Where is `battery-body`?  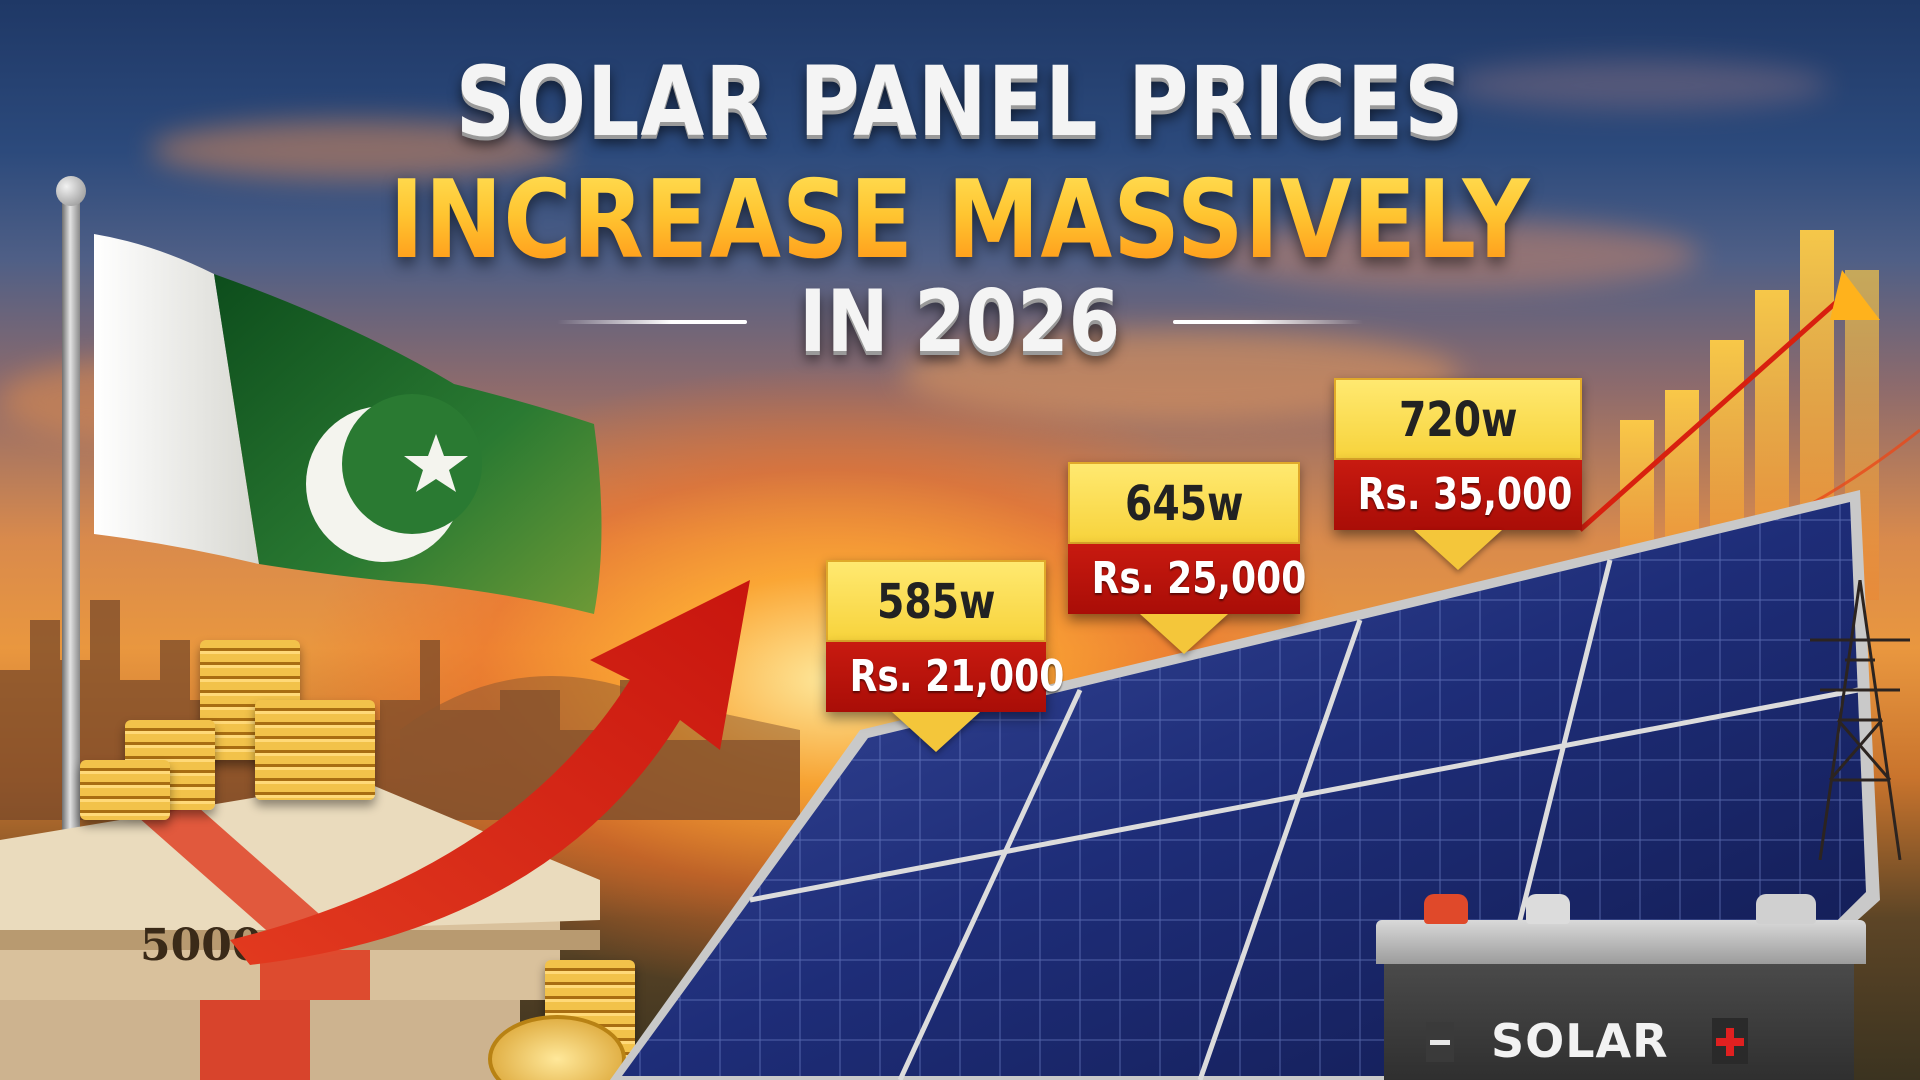
battery-body is located at coordinates (1619, 1022).